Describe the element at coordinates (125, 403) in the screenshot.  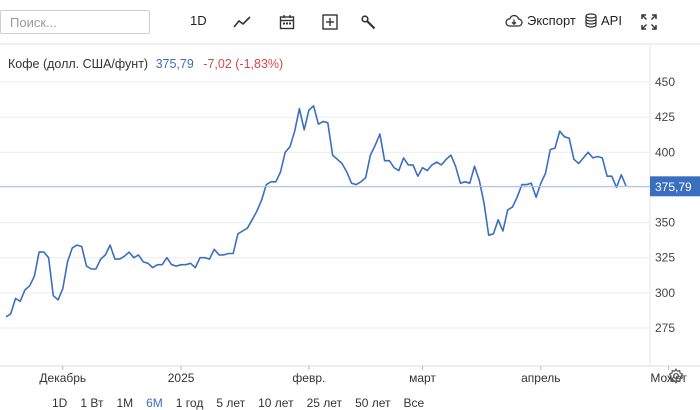
I see `range-option: 1M` at that location.